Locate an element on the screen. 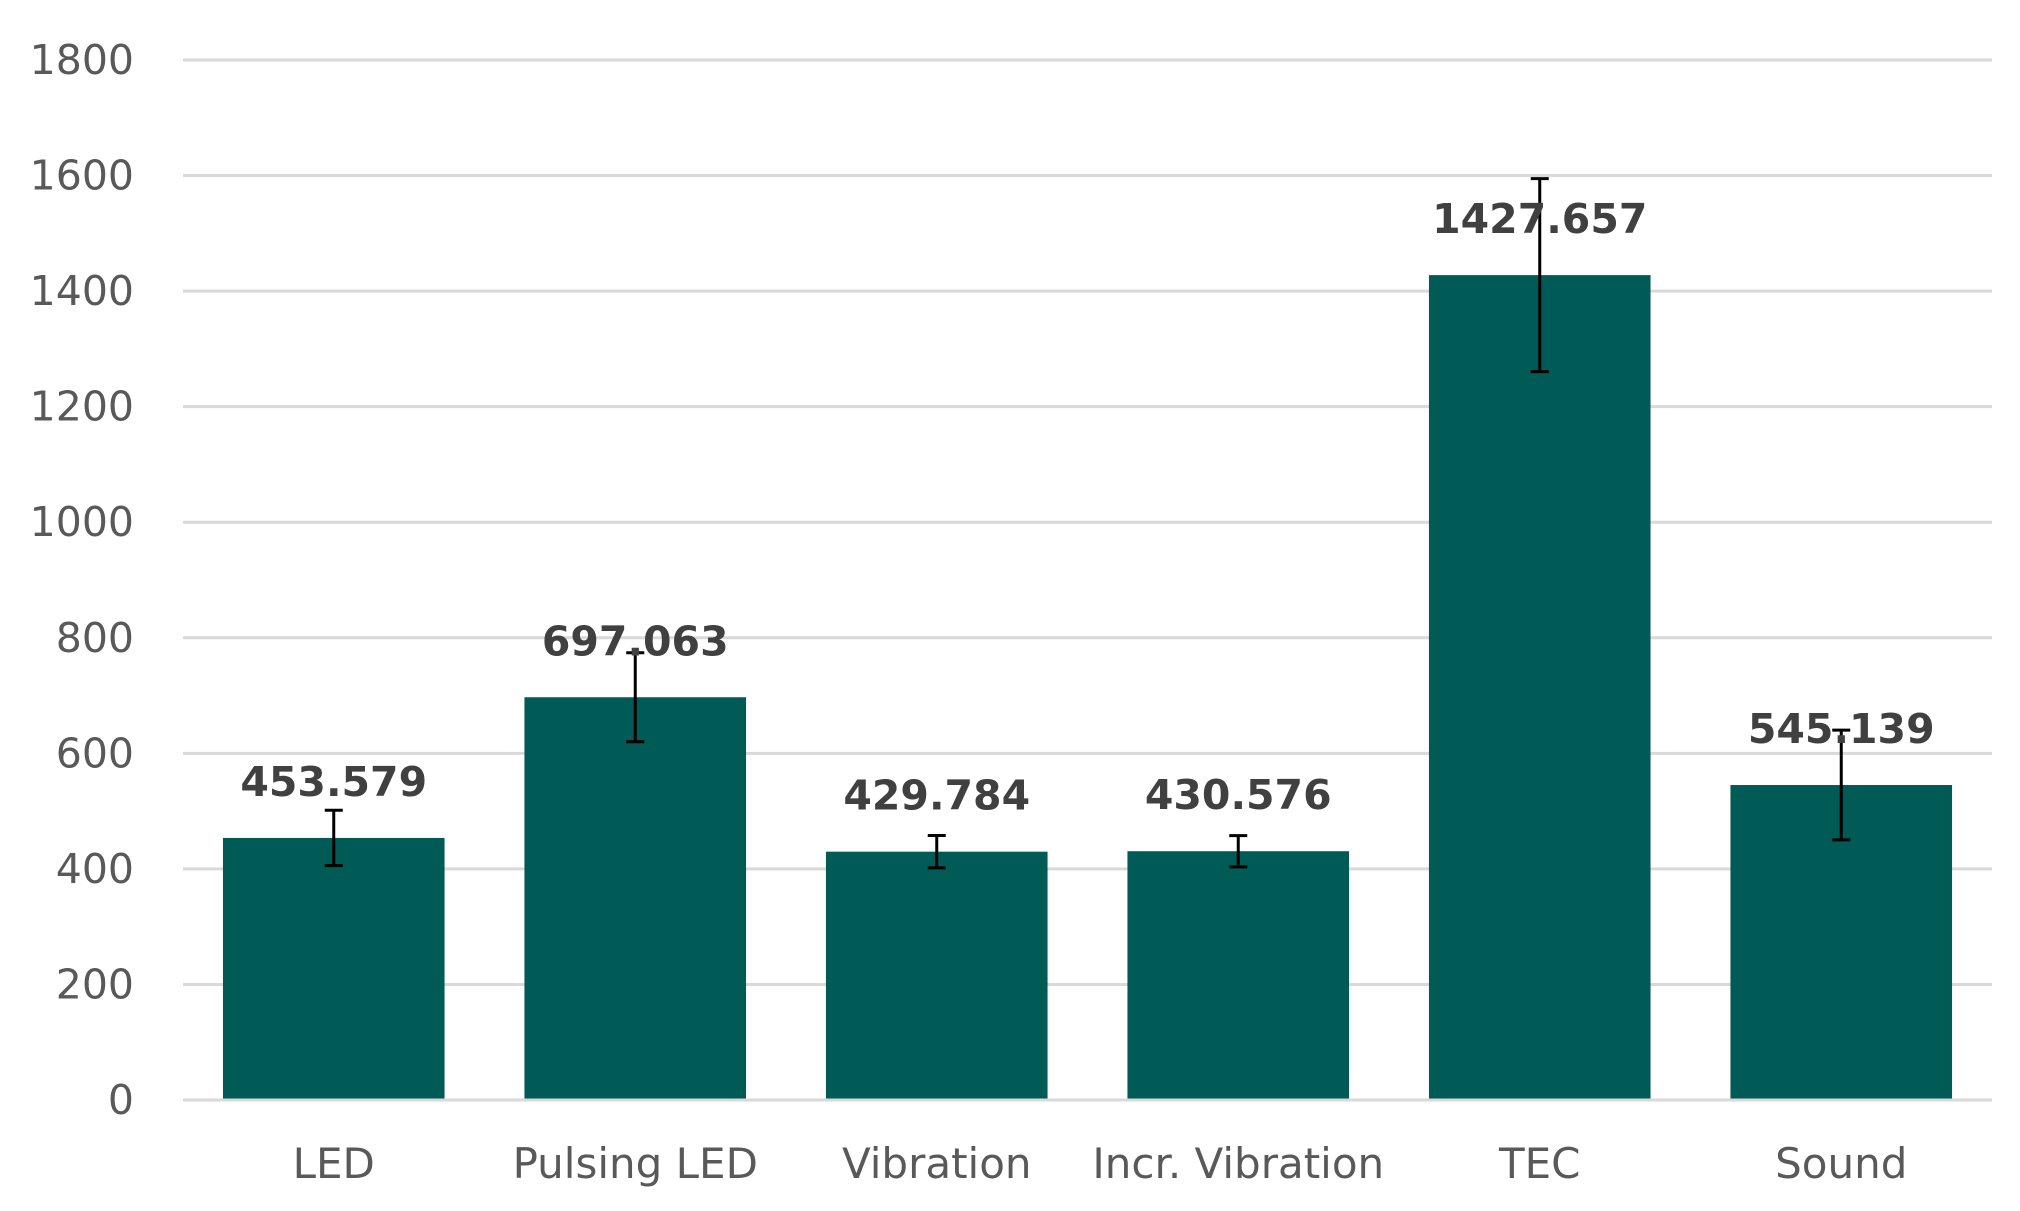  y-tick-label-1600: 1600 is located at coordinates (82, 176).